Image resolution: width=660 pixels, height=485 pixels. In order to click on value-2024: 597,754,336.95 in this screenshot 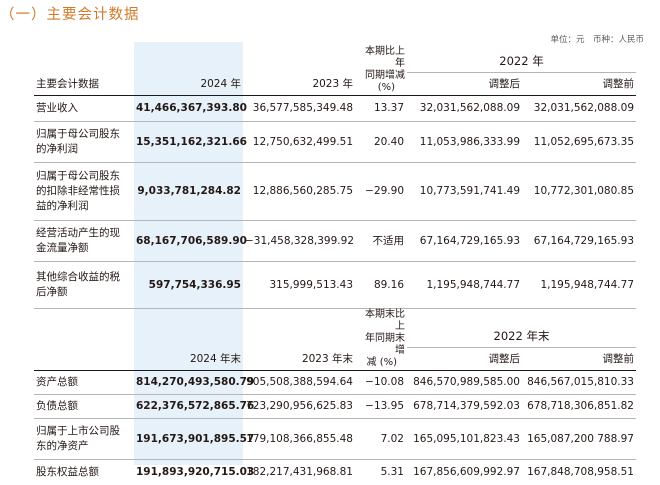, I will do `click(188, 285)`.